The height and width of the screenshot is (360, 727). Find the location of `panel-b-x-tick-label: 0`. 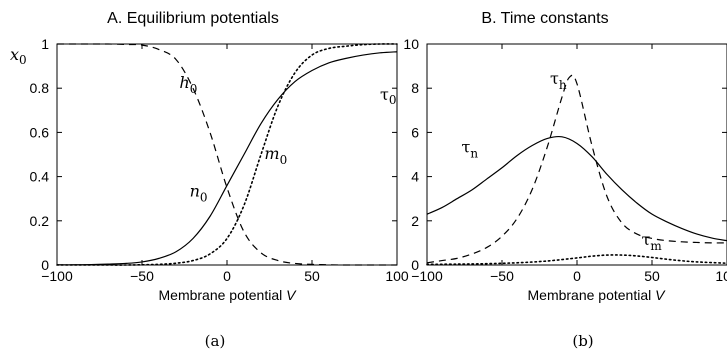

panel-b-x-tick-label: 0 is located at coordinates (577, 276).